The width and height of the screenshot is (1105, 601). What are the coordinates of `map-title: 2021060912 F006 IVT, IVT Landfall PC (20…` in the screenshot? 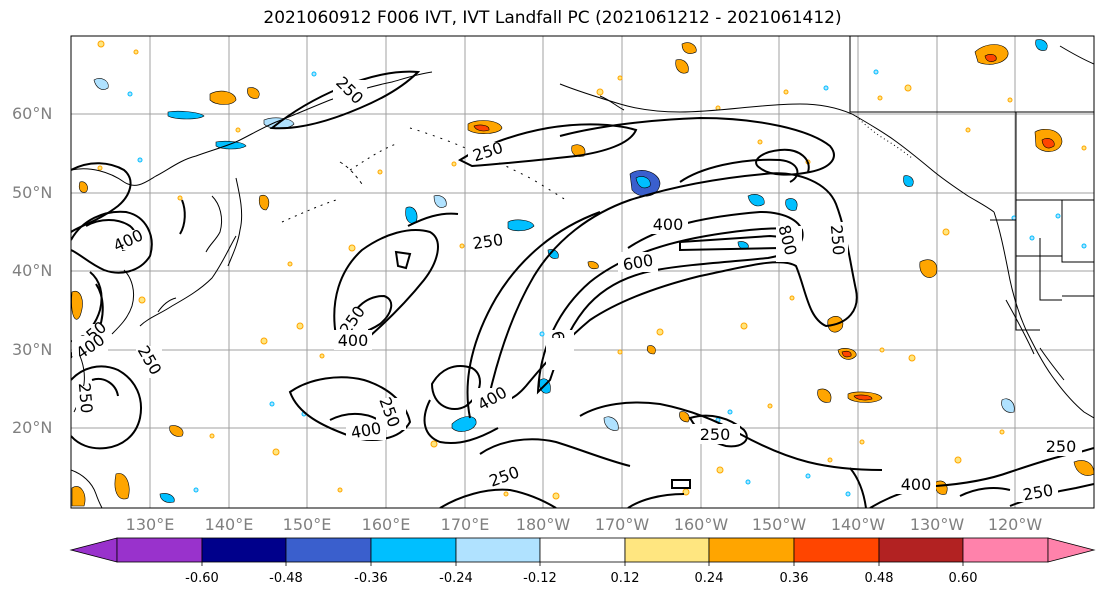 It's located at (552, 18).